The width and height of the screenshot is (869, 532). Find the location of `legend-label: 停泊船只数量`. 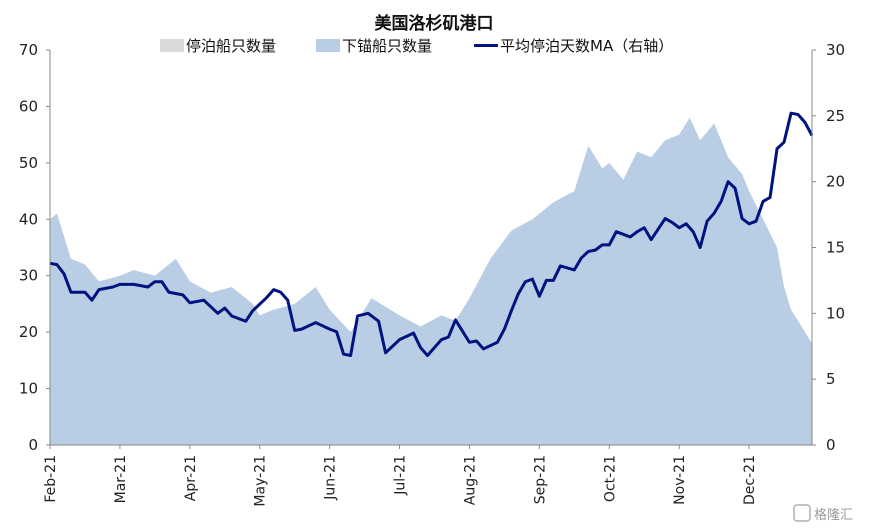

legend-label: 停泊船只数量 is located at coordinates (231, 46).